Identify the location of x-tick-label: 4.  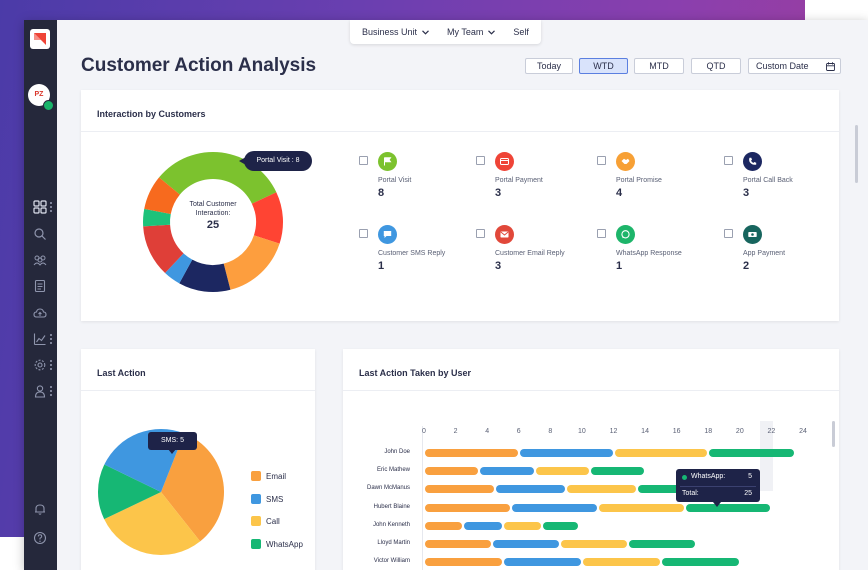
(487, 431).